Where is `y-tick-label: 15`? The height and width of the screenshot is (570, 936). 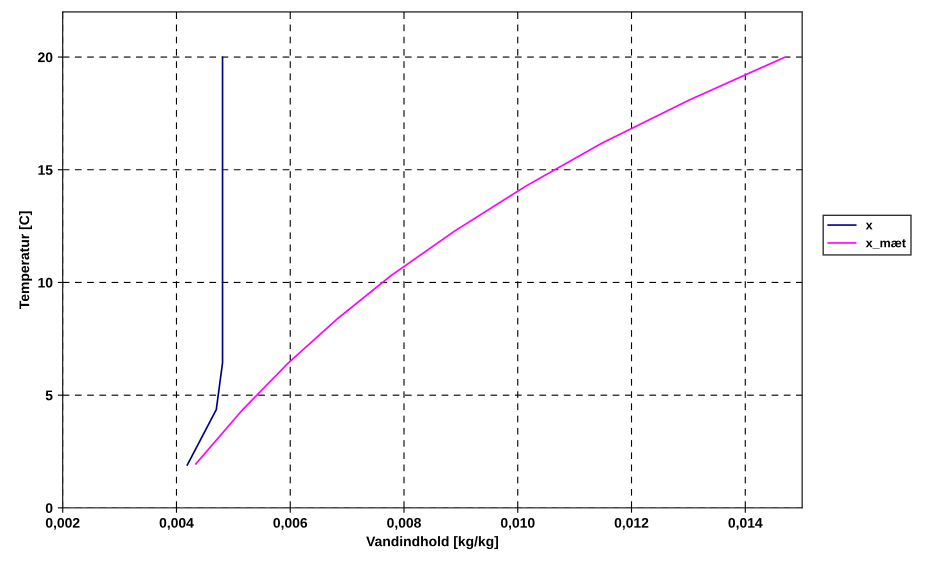
y-tick-label: 15 is located at coordinates (45, 170).